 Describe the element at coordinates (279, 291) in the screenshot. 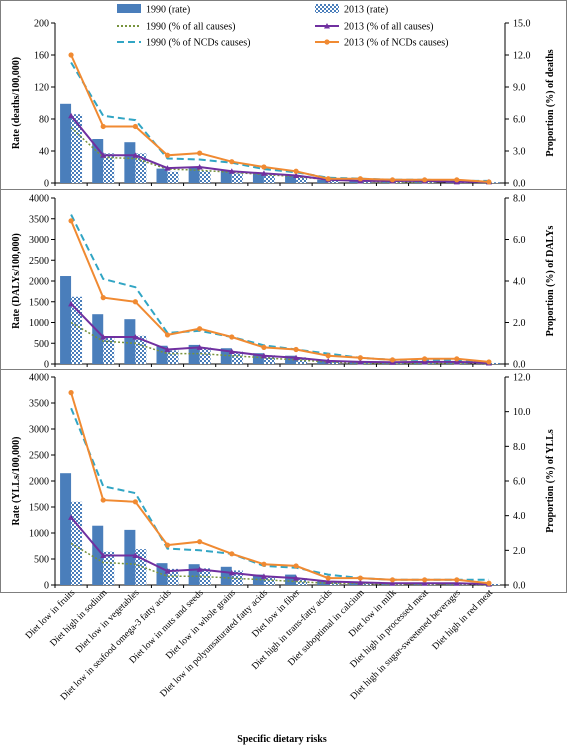

I see `line-ncd-2013` at that location.